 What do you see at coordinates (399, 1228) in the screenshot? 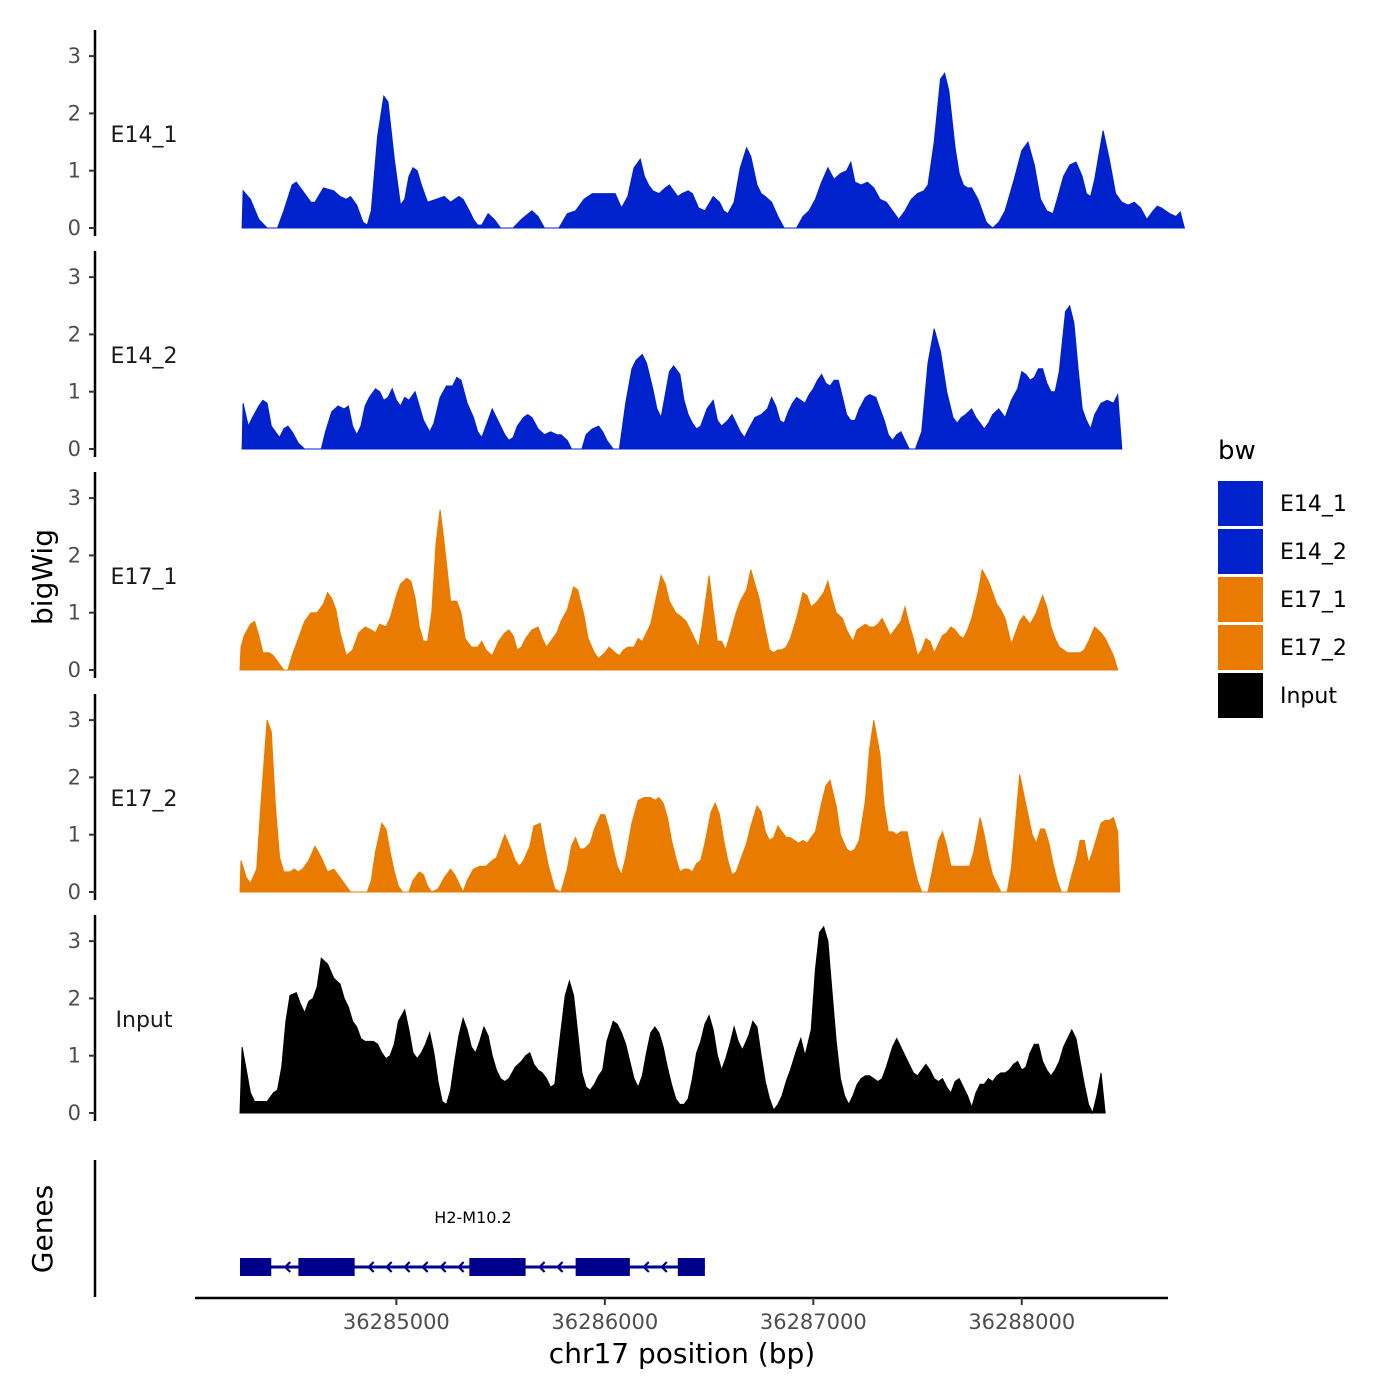
I see `gene-track: H2-M10.2` at bounding box center [399, 1228].